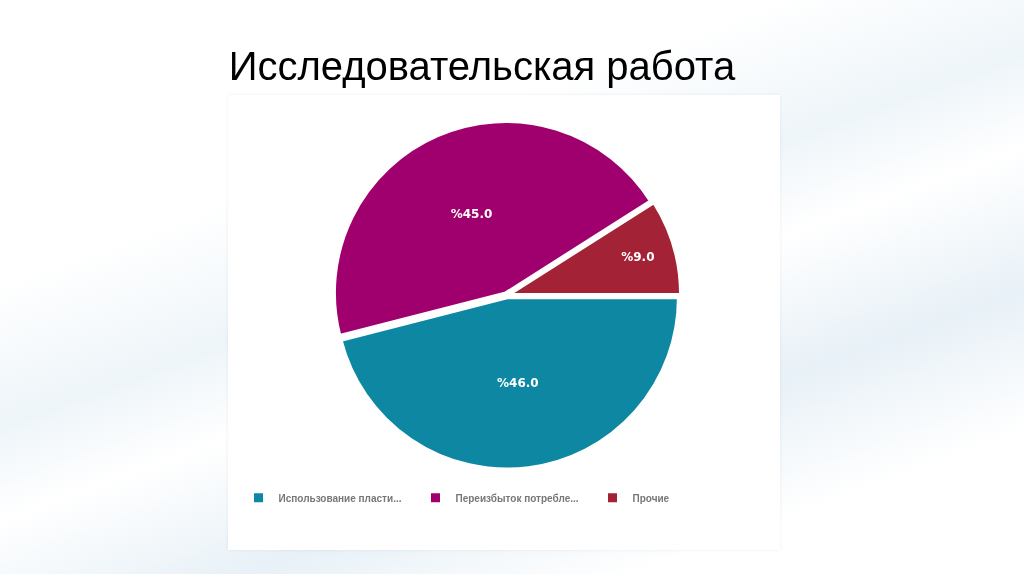 This screenshot has height=574, width=1024. Describe the element at coordinates (638, 257) in the screenshot. I see `data-label: %9.0` at that location.